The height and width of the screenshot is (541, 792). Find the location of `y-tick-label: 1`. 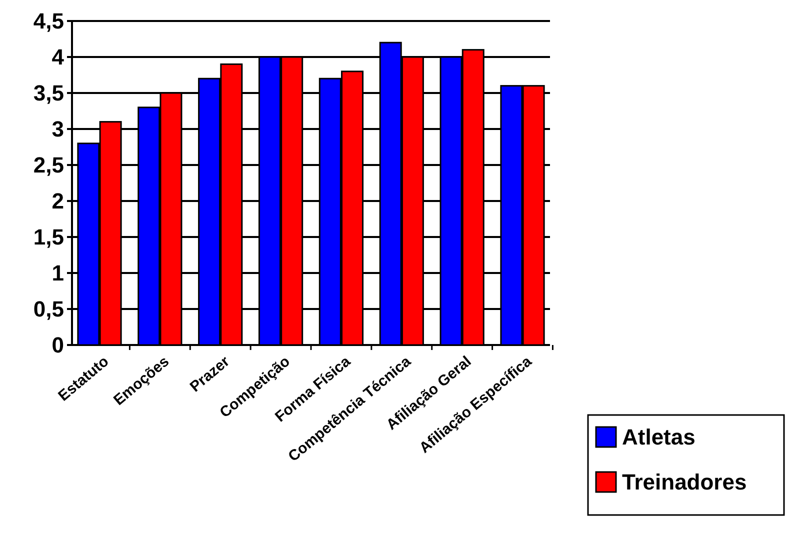

y-tick-label: 1 is located at coordinates (58, 273).